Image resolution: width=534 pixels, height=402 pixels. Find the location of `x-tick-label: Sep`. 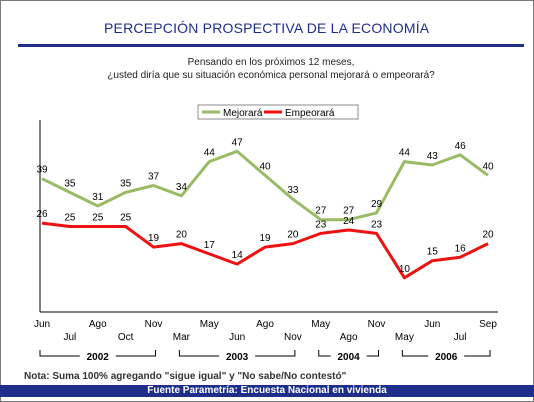

x-tick-label: Sep is located at coordinates (488, 324).